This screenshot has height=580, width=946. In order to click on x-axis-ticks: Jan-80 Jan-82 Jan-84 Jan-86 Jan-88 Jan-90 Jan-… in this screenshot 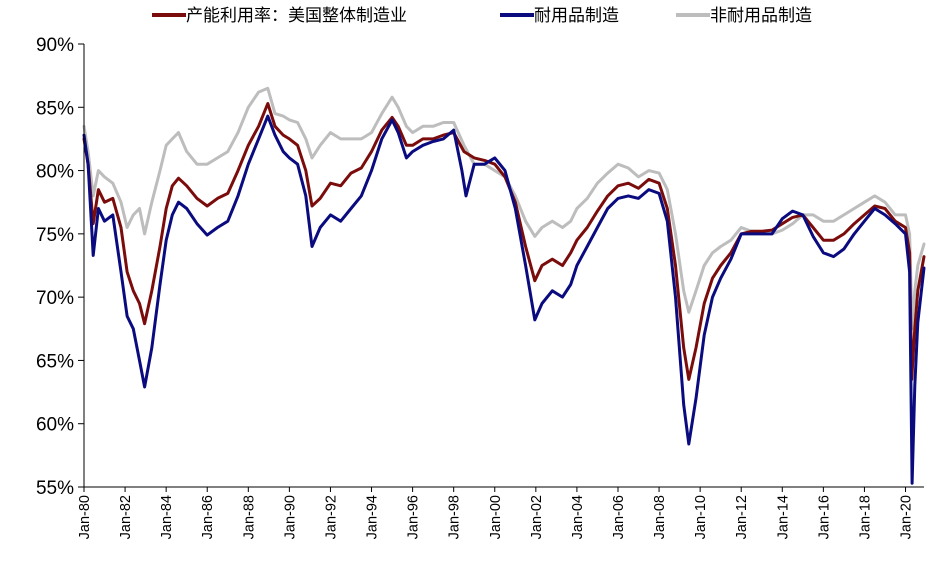, I will do `click(496, 513)`.